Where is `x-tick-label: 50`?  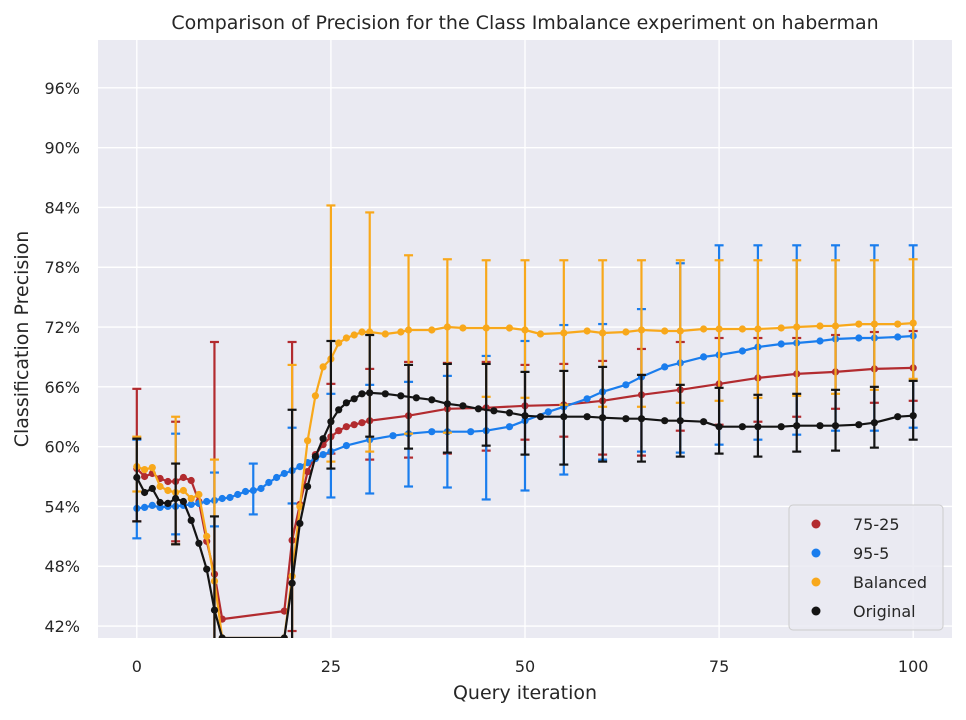
x-tick-label: 50 is located at coordinates (525, 666).